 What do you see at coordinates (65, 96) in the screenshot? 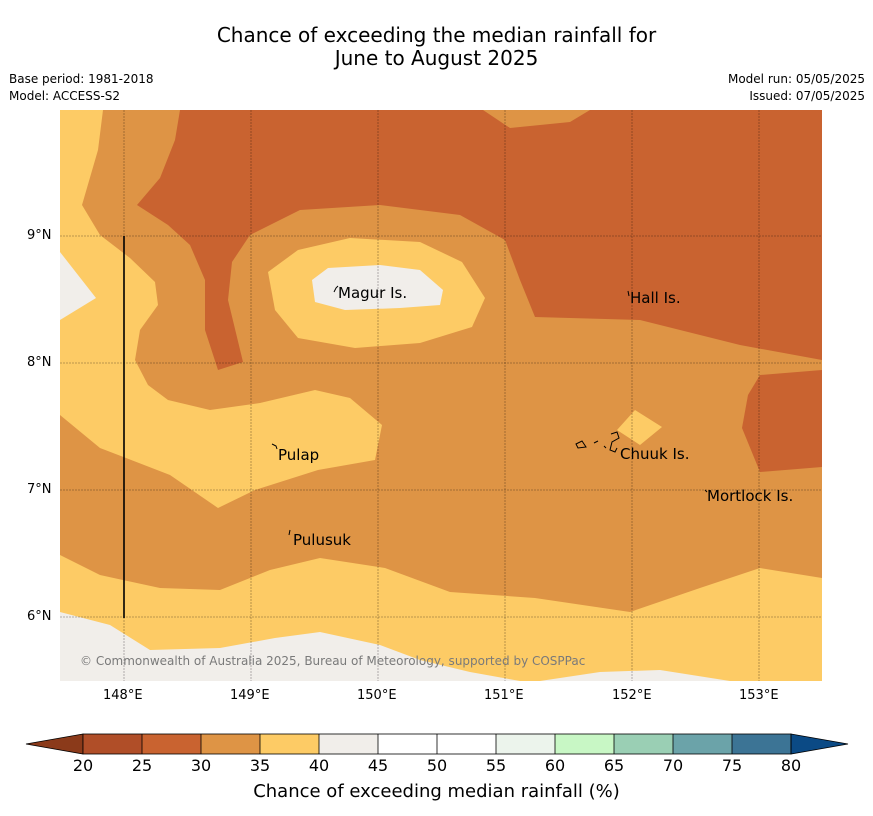
I see `model-name: Model: ACCESS-S2` at bounding box center [65, 96].